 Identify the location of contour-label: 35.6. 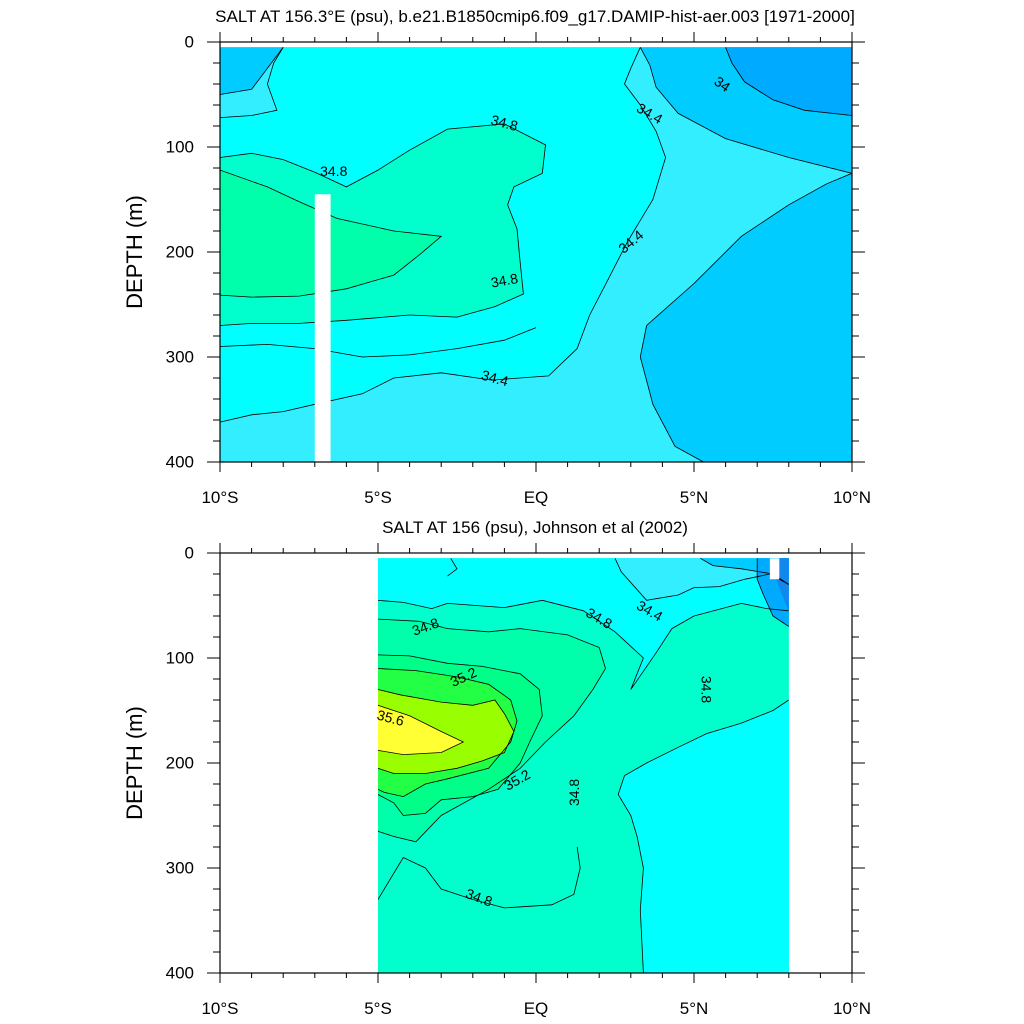
(390, 718).